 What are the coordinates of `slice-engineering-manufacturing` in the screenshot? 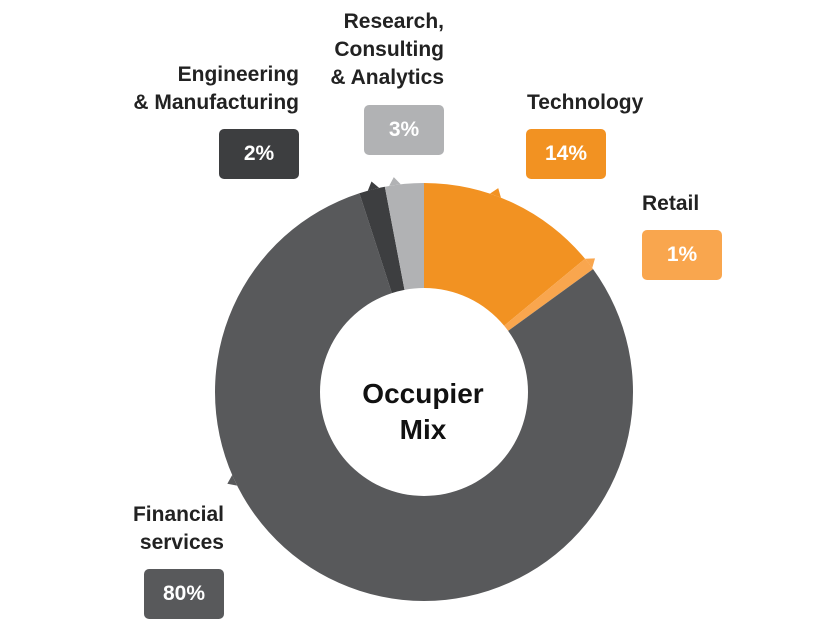 It's located at (382, 240).